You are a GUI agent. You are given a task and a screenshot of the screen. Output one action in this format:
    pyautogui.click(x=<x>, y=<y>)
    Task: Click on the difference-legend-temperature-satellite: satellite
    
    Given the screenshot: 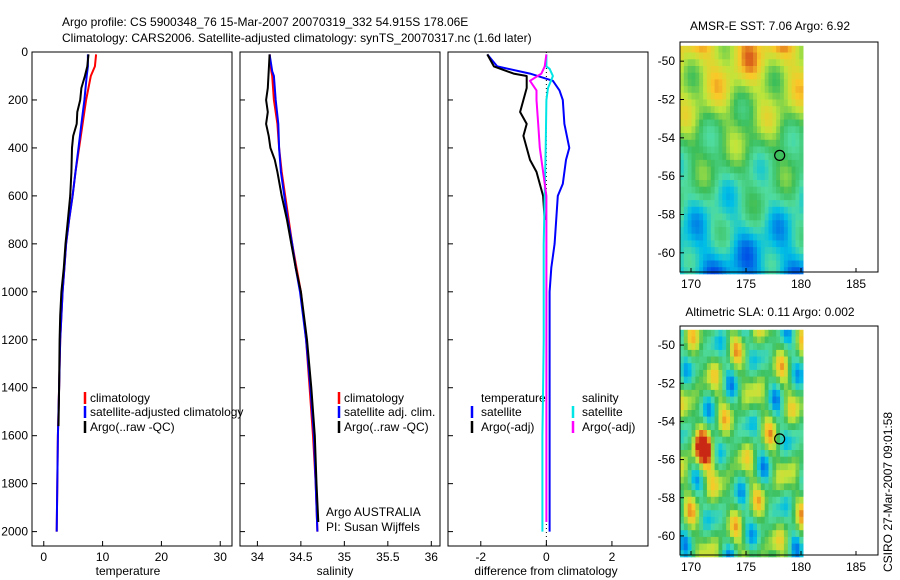 What is the action you would take?
    pyautogui.click(x=501, y=412)
    